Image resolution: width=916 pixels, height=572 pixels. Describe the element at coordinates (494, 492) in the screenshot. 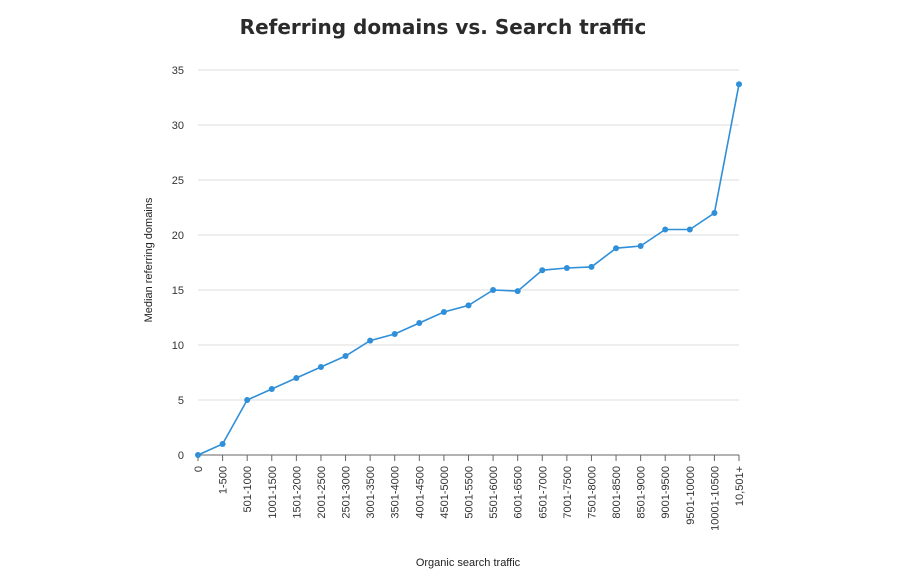

I see `x-tick-label: 5501-6000` at that location.